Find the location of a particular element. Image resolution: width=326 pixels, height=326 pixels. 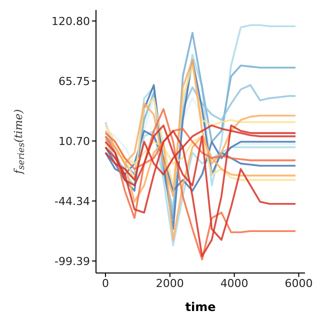

y-tick-label: -99.39 is located at coordinates (72, 261).